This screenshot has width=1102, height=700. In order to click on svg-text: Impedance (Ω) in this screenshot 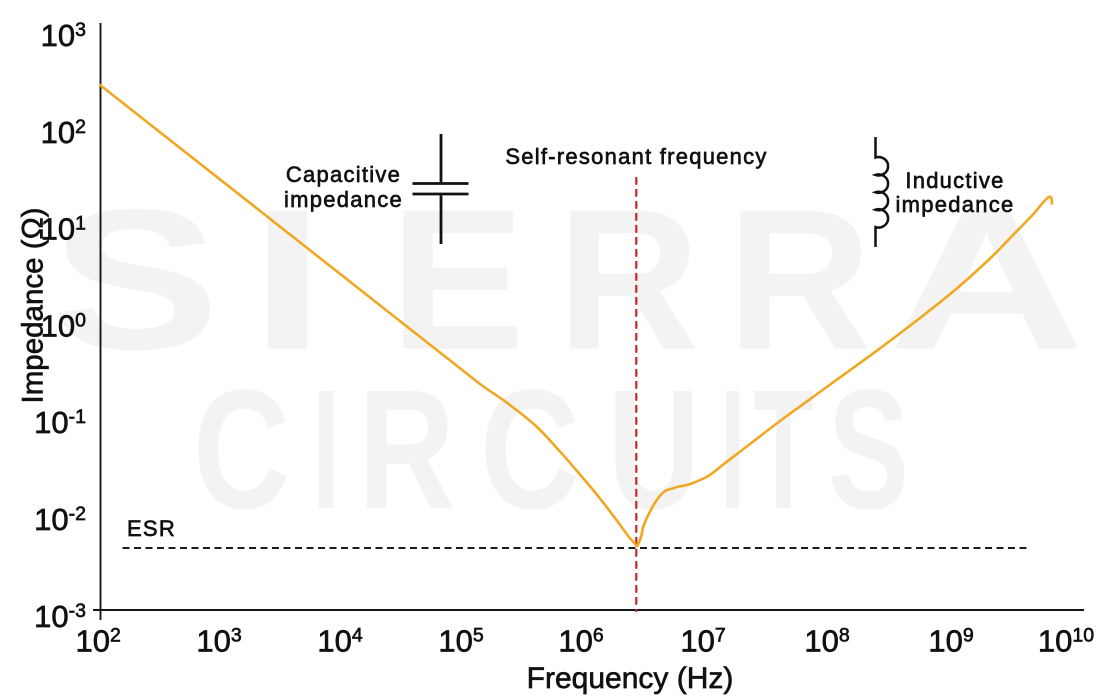, I will do `click(33, 306)`.